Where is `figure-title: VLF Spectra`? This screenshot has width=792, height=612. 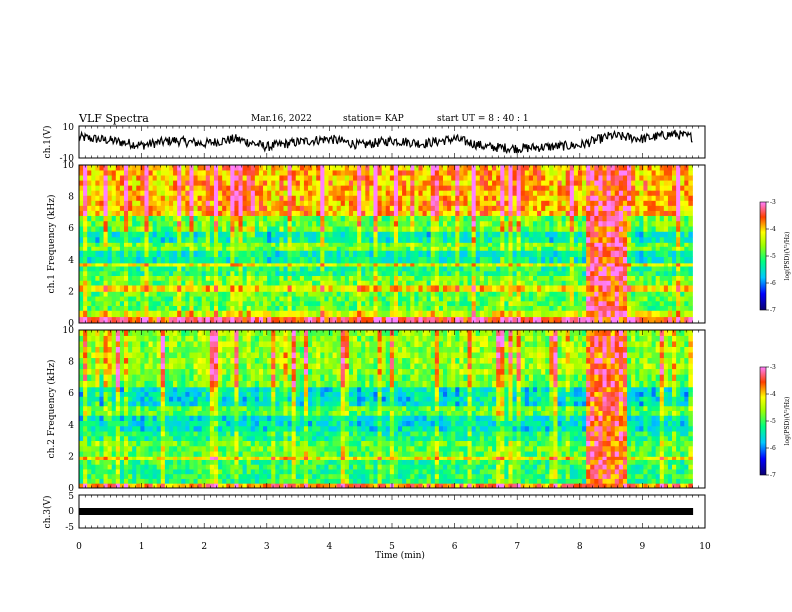 figure-title: VLF Spectra is located at coordinates (114, 118).